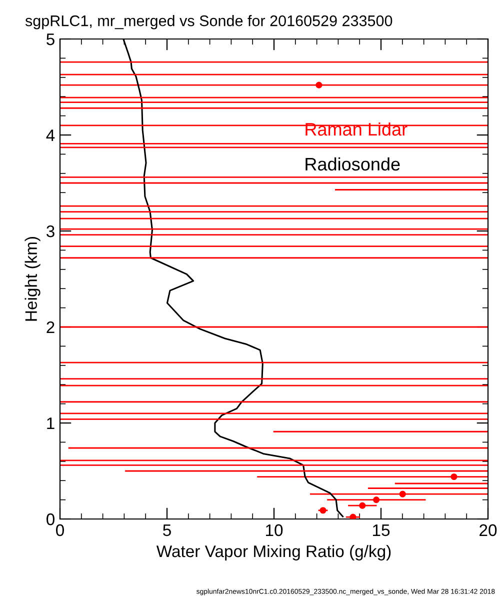  What do you see at coordinates (50, 40) in the screenshot?
I see `y-tick-label: 5` at bounding box center [50, 40].